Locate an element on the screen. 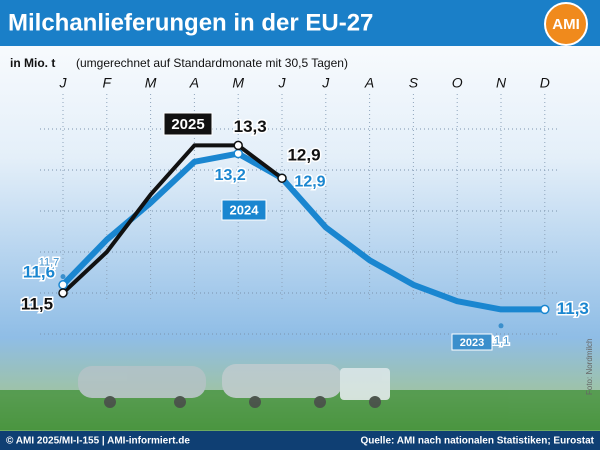  footer-left: © AMI 2025/MI-I-155 | AMI-informiert.de is located at coordinates (98, 441).